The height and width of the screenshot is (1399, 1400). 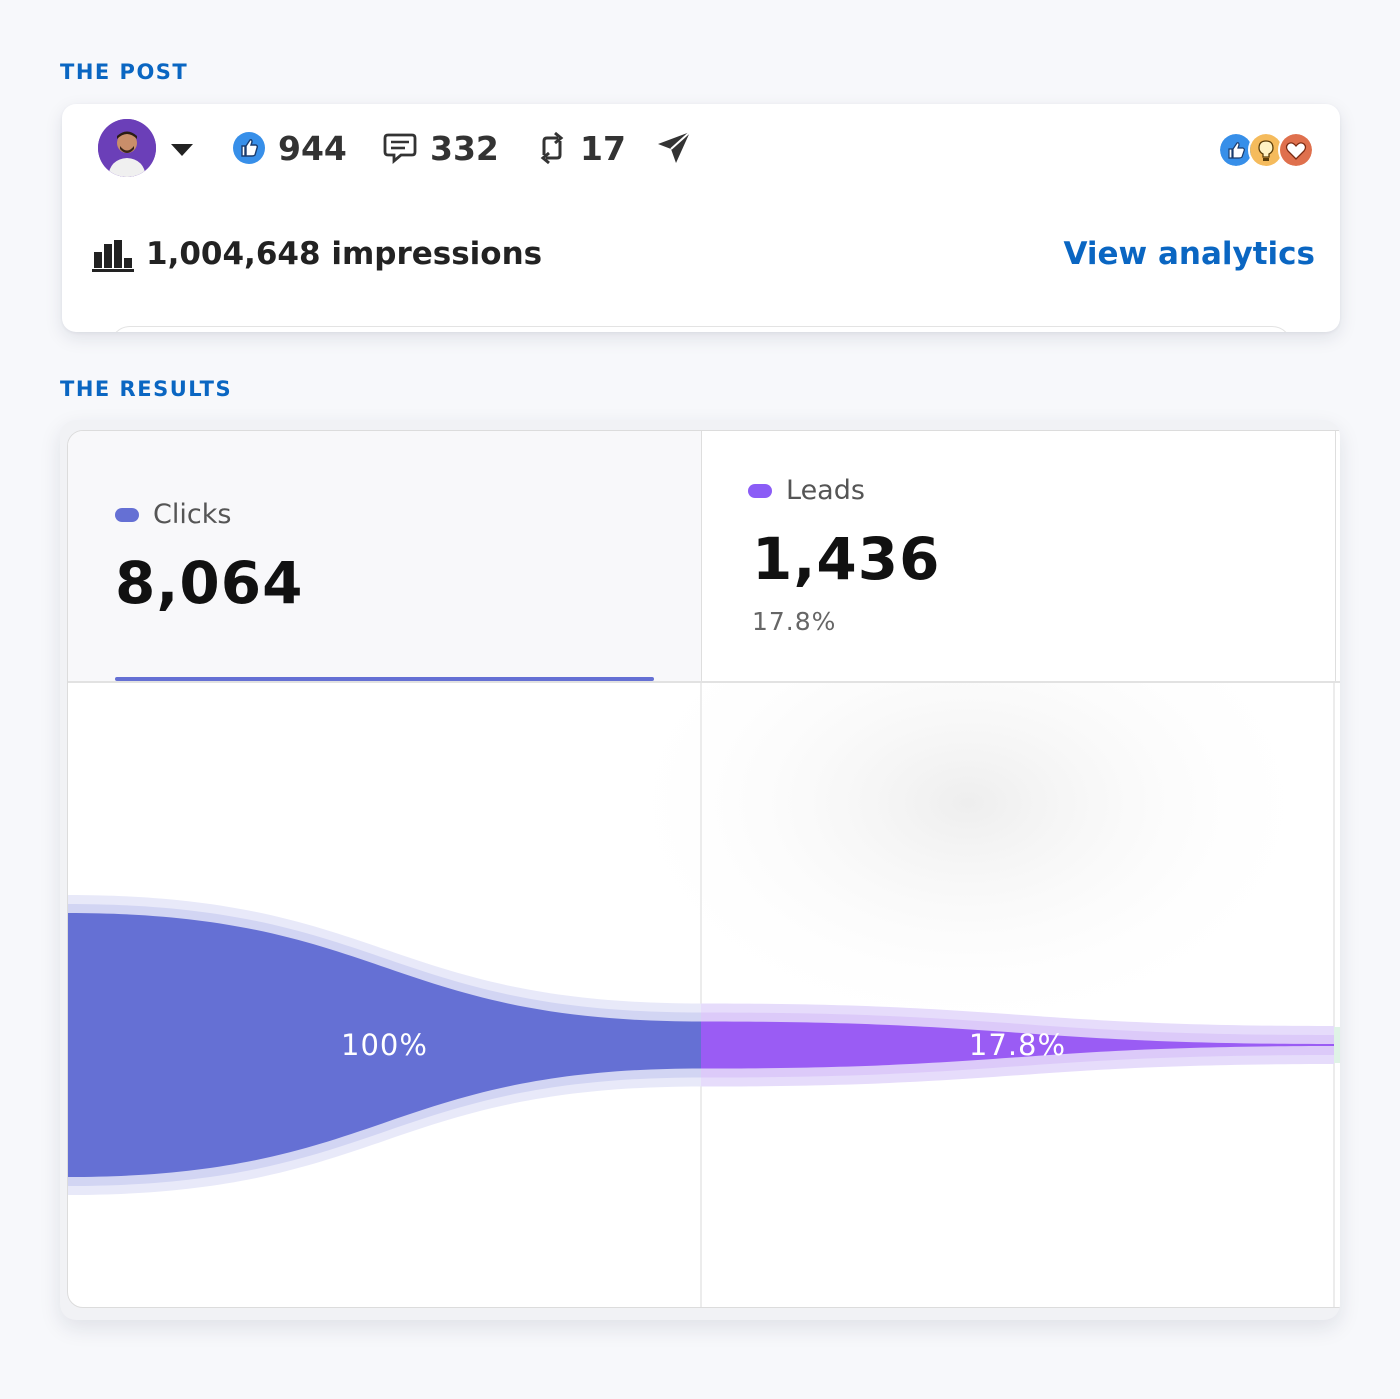 What do you see at coordinates (552, 148) in the screenshot?
I see `repost-icon` at bounding box center [552, 148].